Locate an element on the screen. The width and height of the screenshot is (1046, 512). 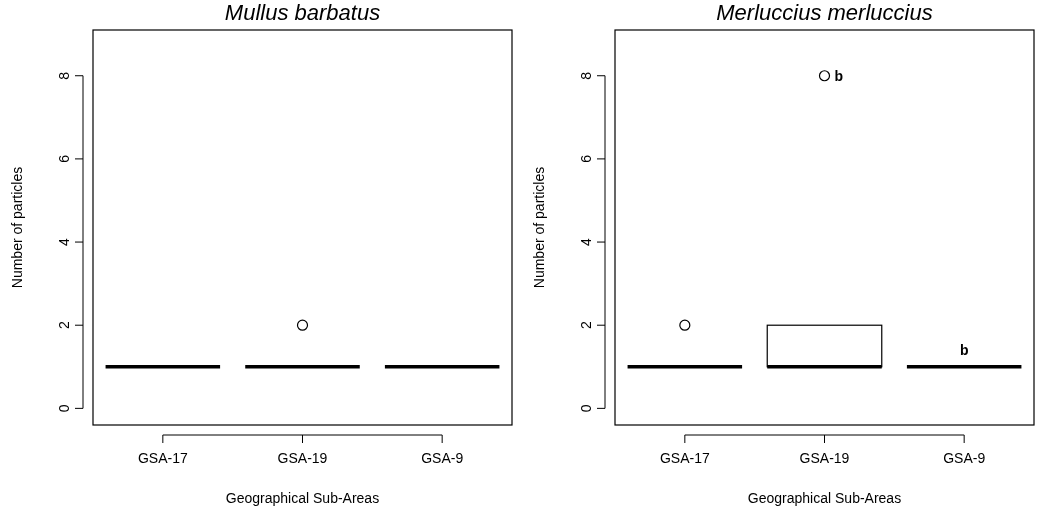
chart-title: Mullus barbatus is located at coordinates (302, 12).